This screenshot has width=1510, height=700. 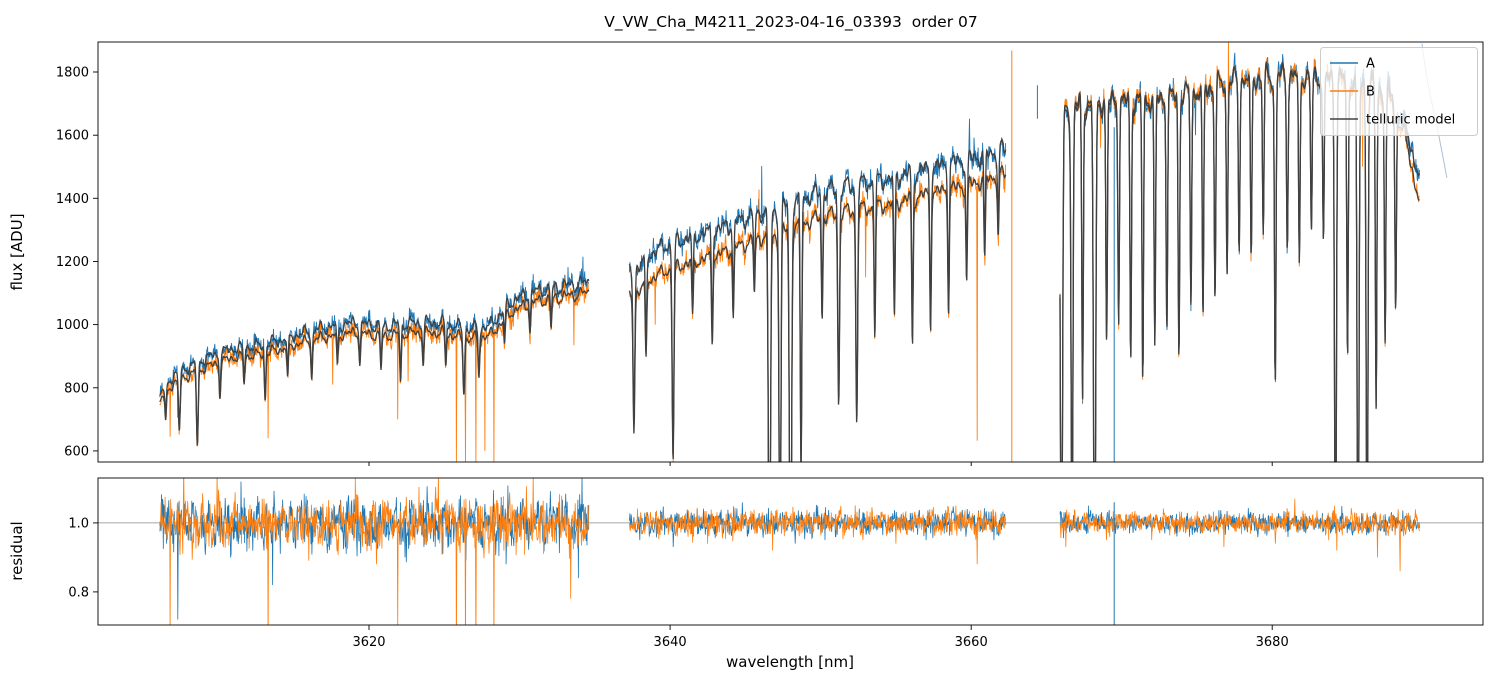 I want to click on residual-b-seg1, so click(x=817, y=535).